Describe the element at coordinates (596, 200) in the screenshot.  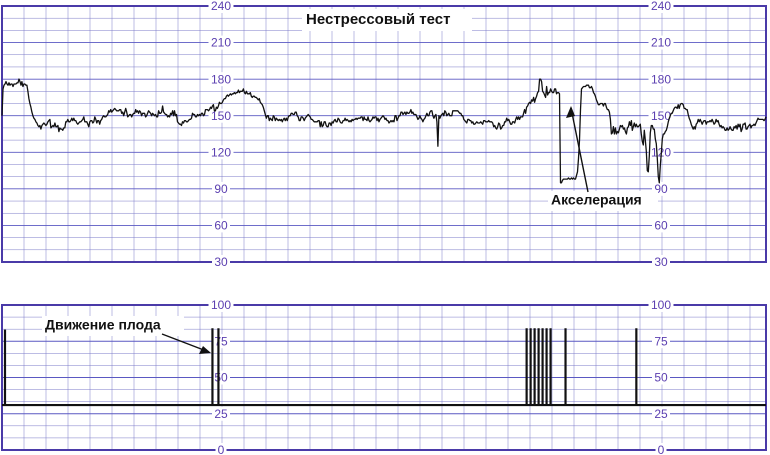
I see `acceleration-label: Акселерация` at that location.